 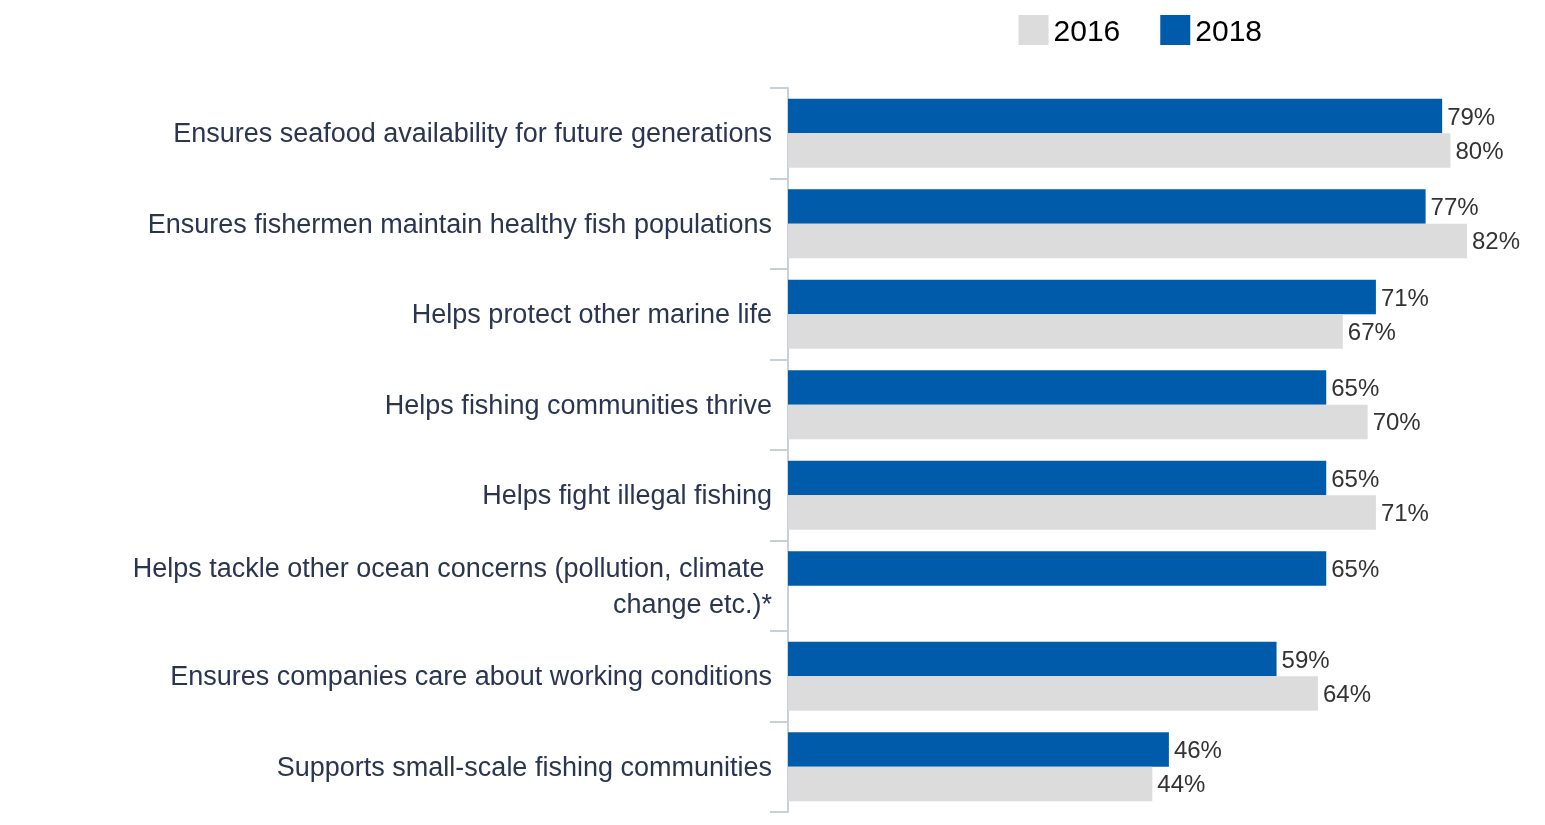 I want to click on data-label: 80%, so click(x=1479, y=150).